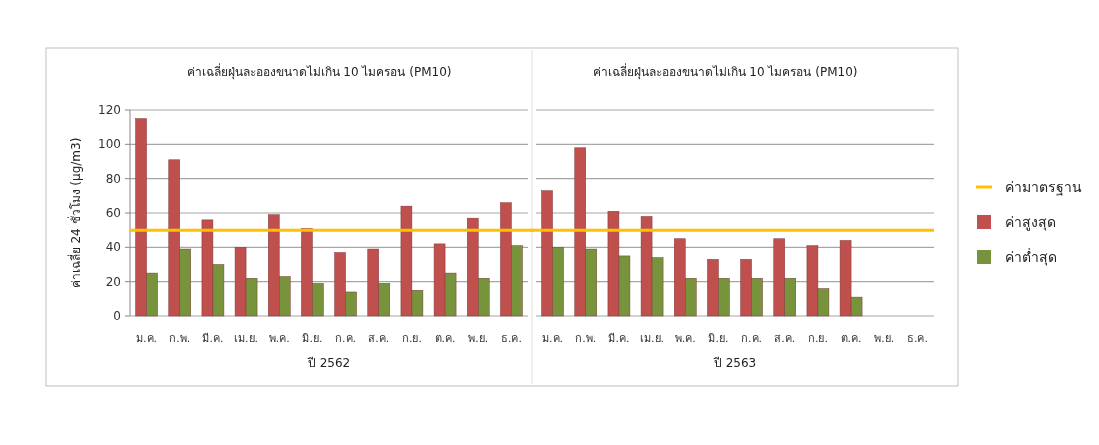  What do you see at coordinates (1043, 187) in the screenshot?
I see `legend-label: ค่ามาตรฐาน` at bounding box center [1043, 187].